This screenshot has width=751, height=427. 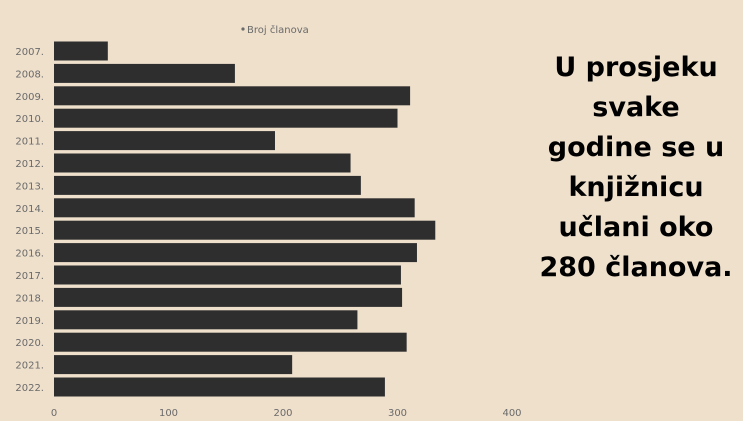 What do you see at coordinates (29, 321) in the screenshot?
I see `y-tick-label: 2019.` at bounding box center [29, 321].